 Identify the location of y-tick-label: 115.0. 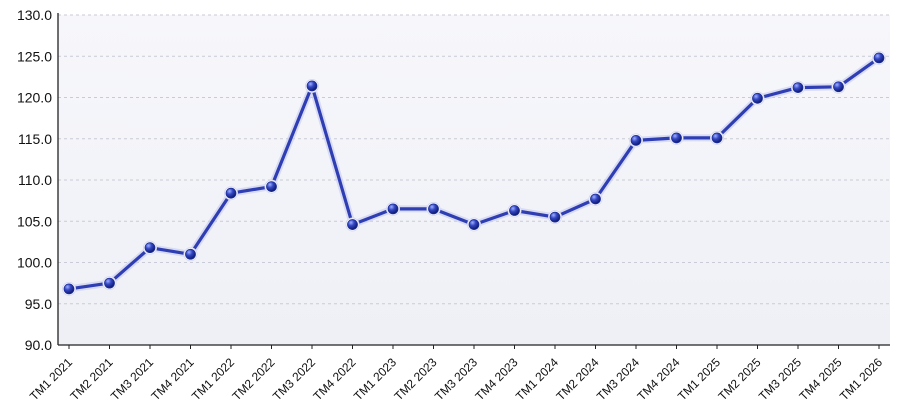
(35, 139).